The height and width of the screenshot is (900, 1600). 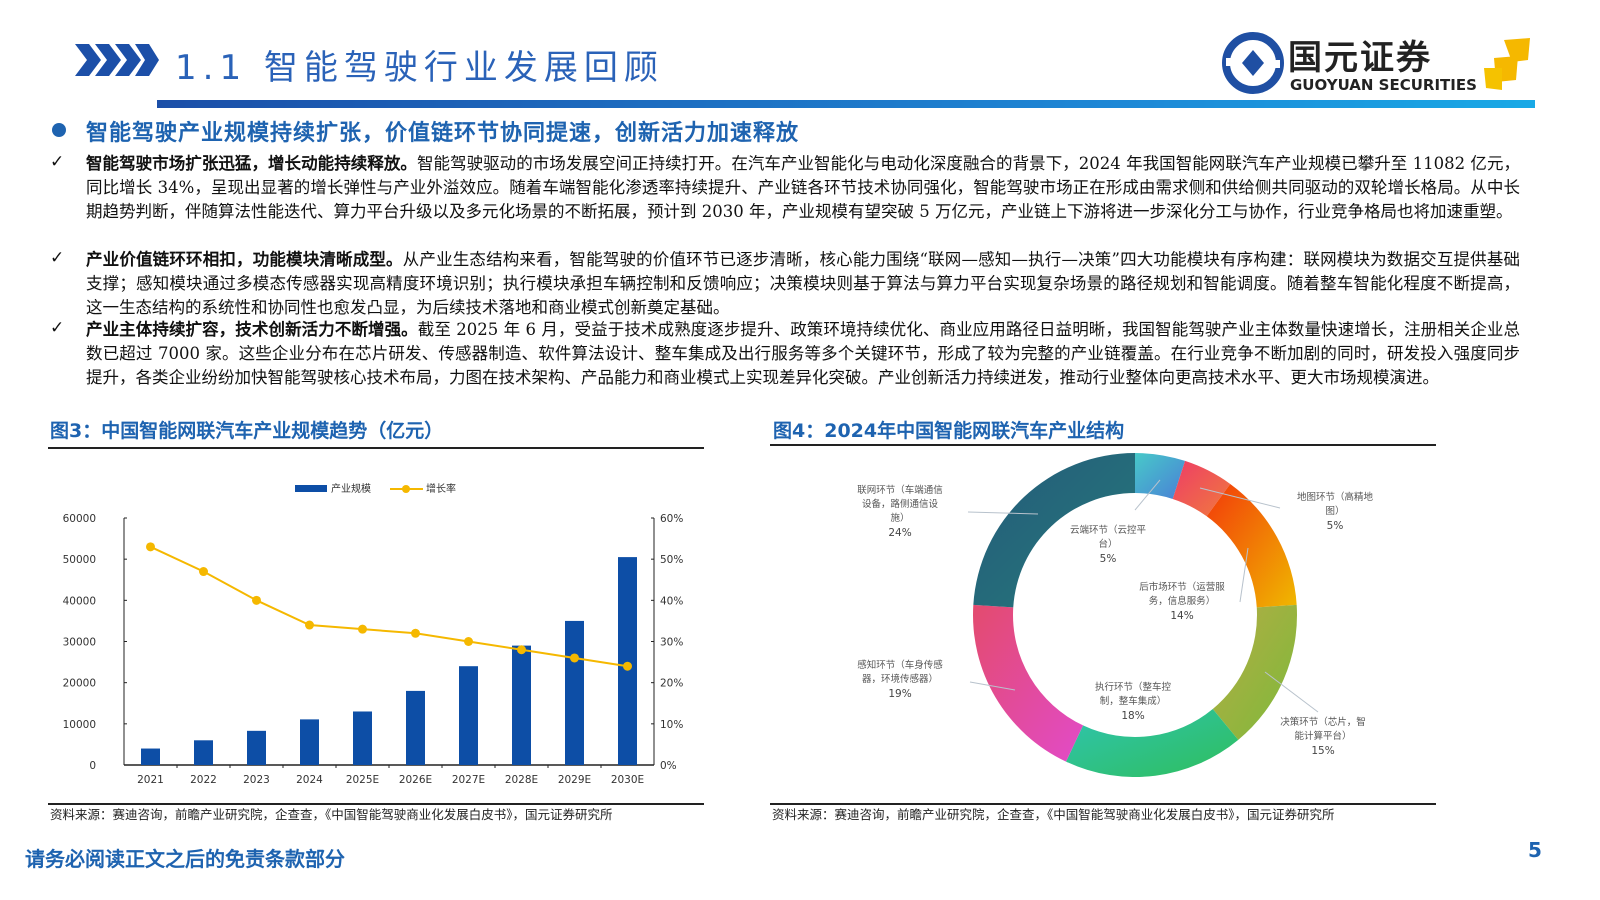 I want to click on logo-text-cn: 国元证券, so click(x=1360, y=58).